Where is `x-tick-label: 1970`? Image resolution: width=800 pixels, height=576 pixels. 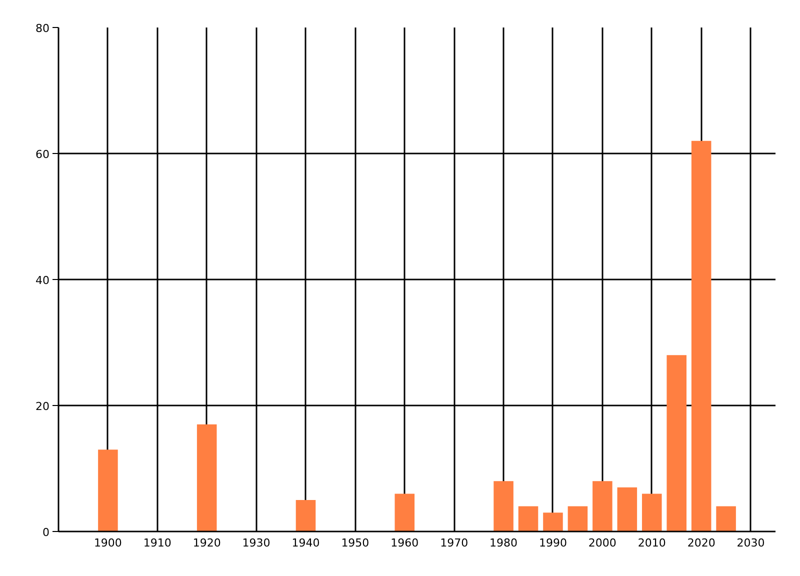 x-tick-label: 1970 is located at coordinates (454, 543).